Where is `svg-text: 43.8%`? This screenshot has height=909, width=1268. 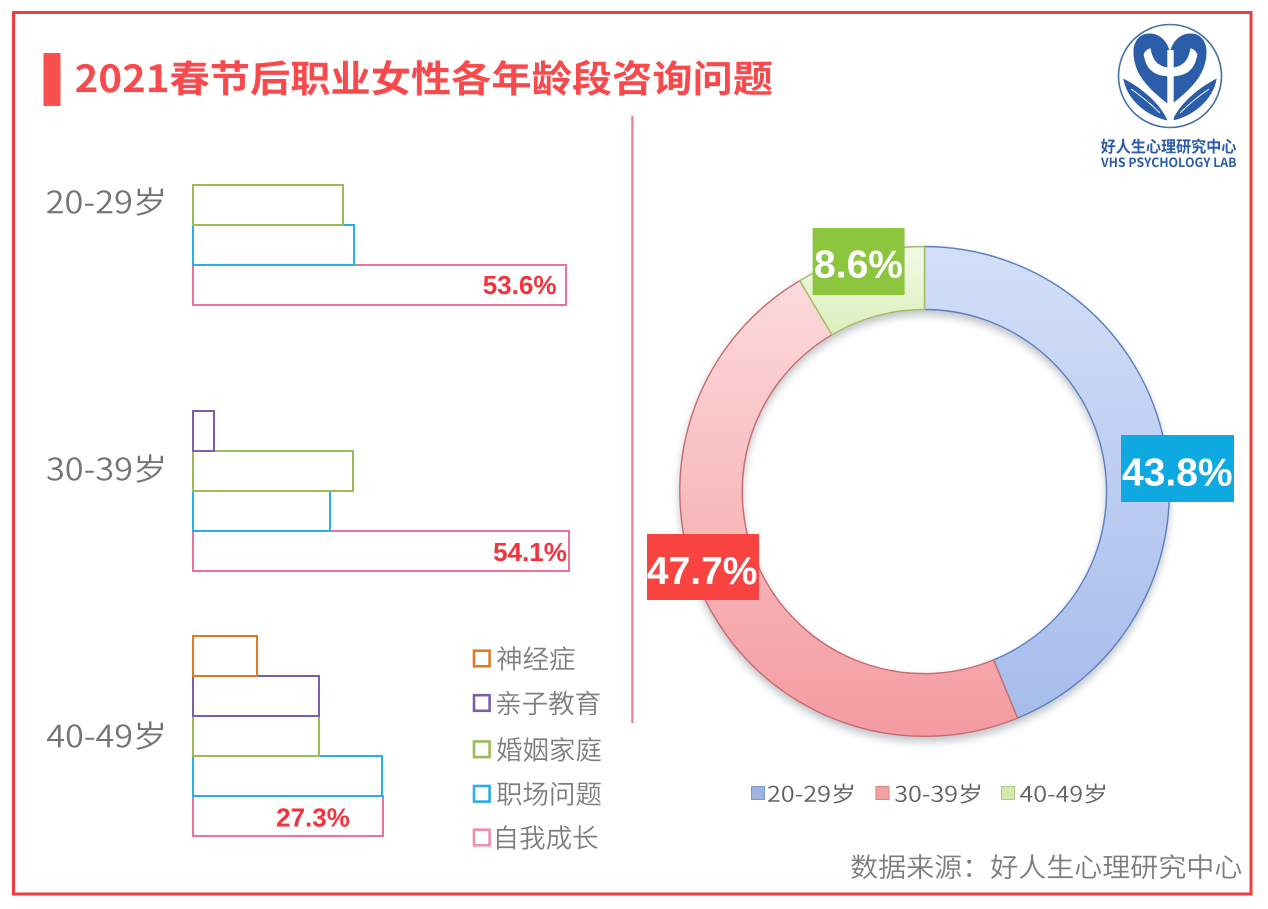
svg-text: 43.8% is located at coordinates (1177, 472).